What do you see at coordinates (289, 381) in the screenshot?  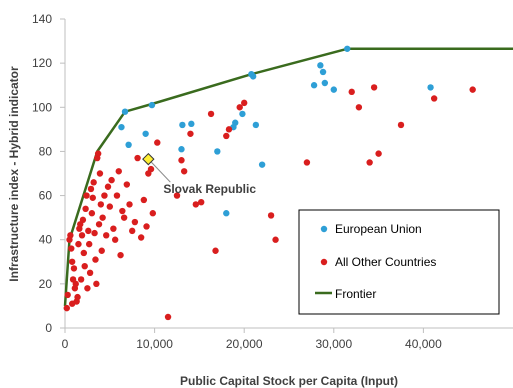 I see `x-axis-title: Public Capital Stock per Capita (Input)` at bounding box center [289, 381].